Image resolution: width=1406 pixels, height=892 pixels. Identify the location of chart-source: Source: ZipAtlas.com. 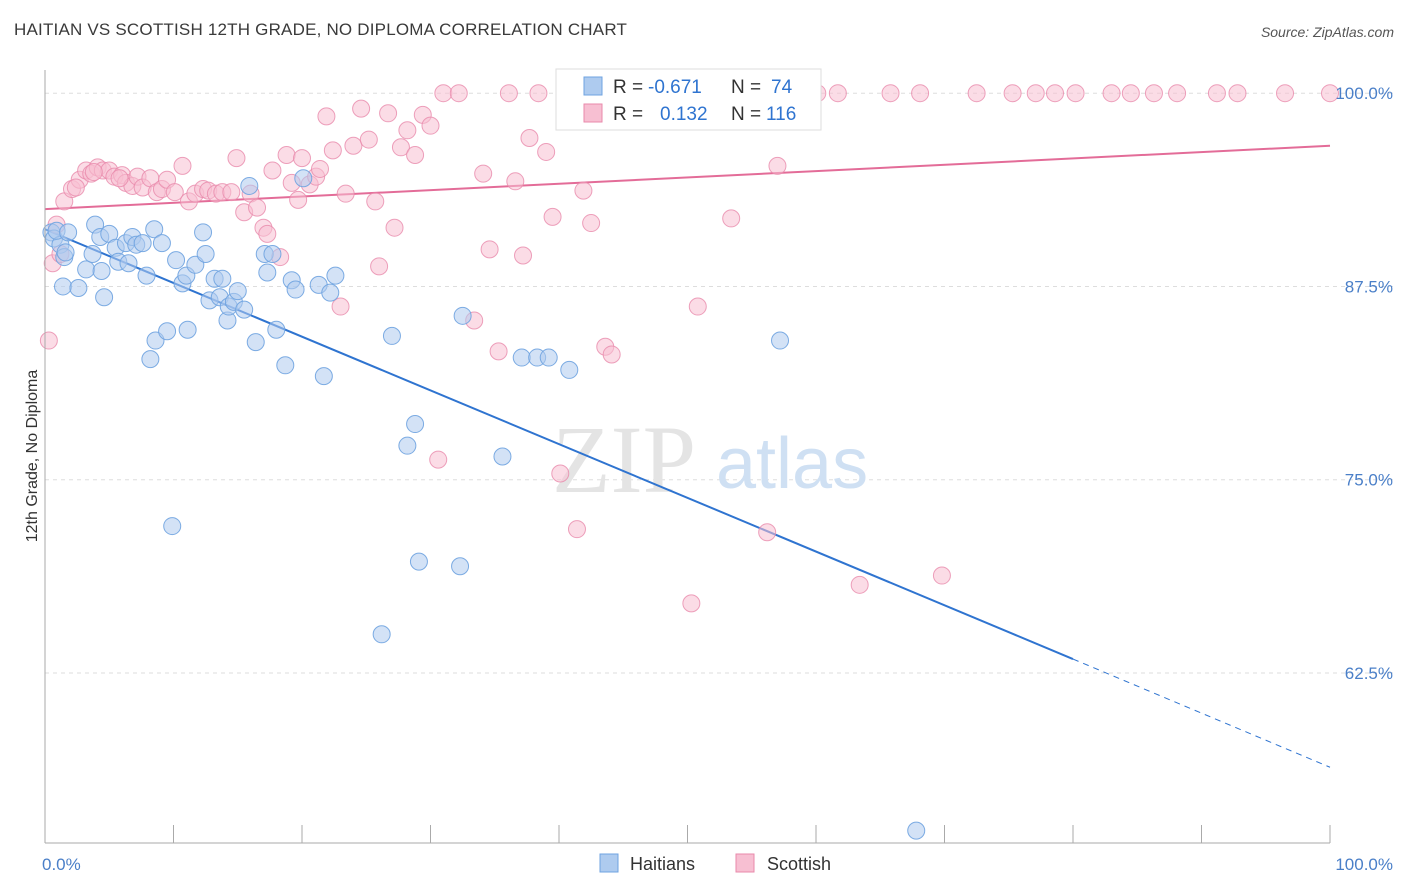
(1327, 32).